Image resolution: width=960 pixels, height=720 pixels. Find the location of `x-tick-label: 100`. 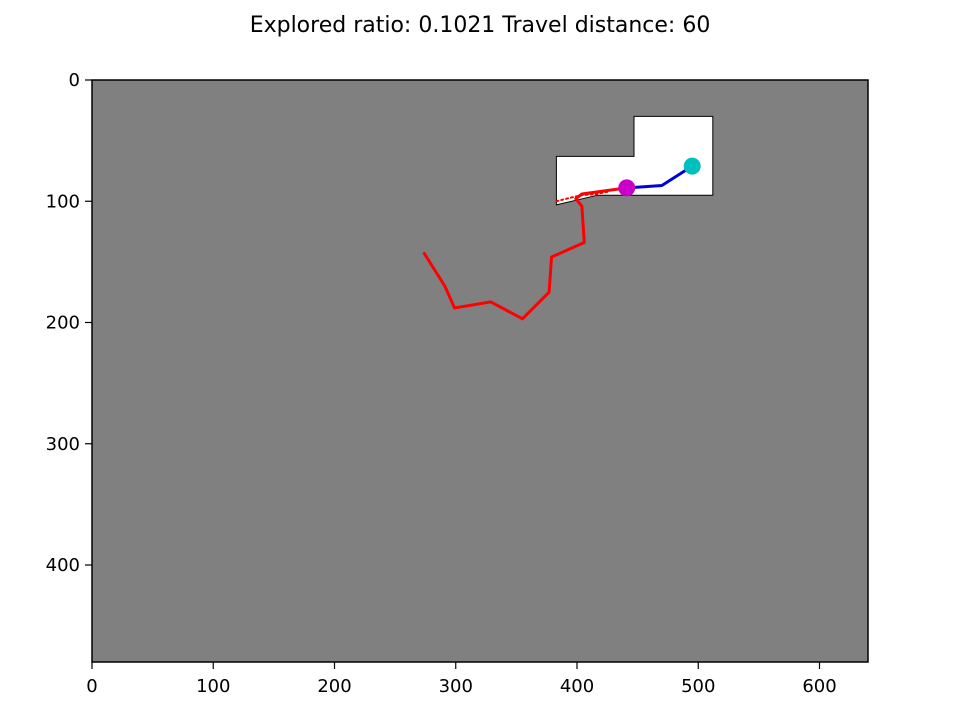

x-tick-label: 100 is located at coordinates (213, 686).